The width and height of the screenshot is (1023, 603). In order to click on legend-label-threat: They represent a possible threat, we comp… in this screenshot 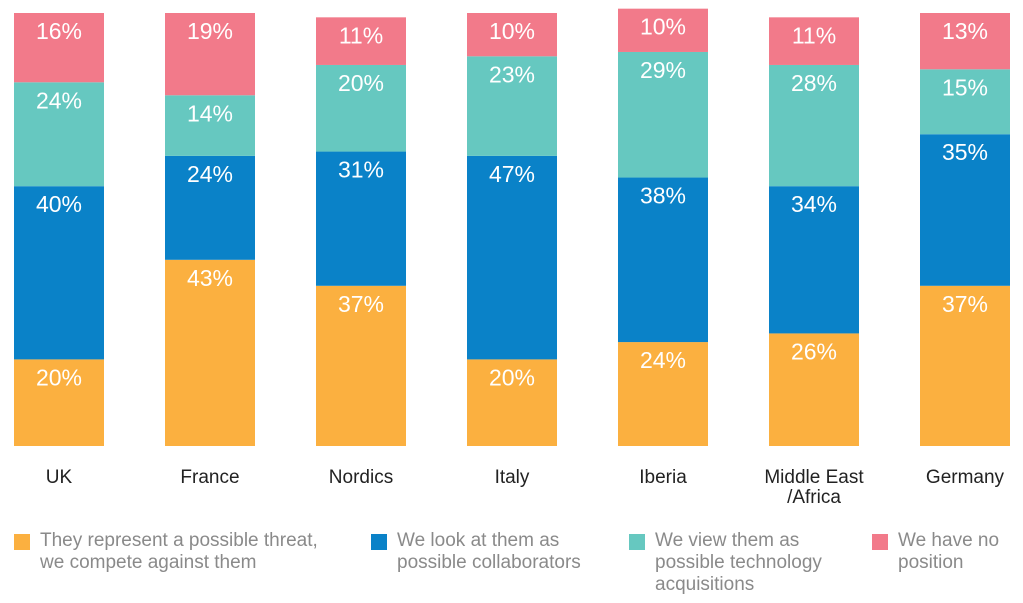, I will do `click(179, 551)`.